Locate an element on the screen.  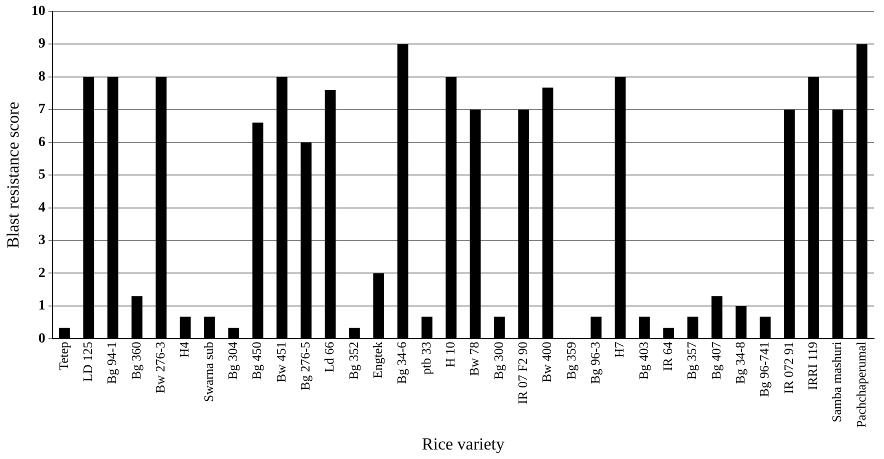
x-tick-label: Bg 34-8 is located at coordinates (740, 363).